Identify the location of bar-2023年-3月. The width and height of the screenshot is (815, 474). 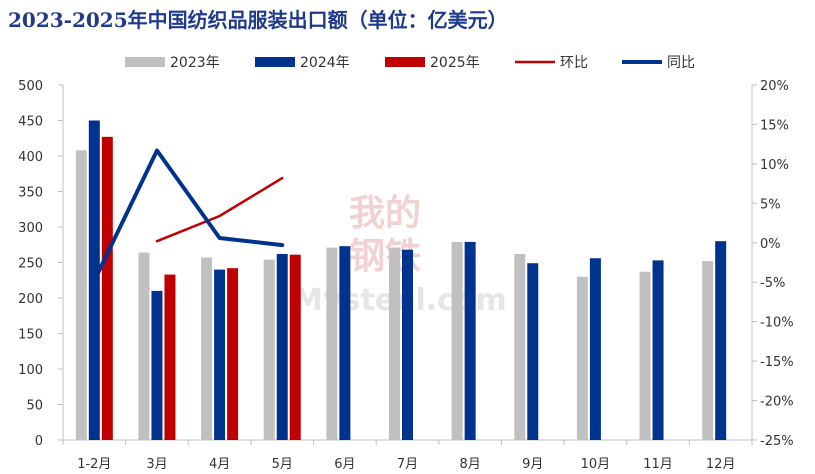
(144, 346).